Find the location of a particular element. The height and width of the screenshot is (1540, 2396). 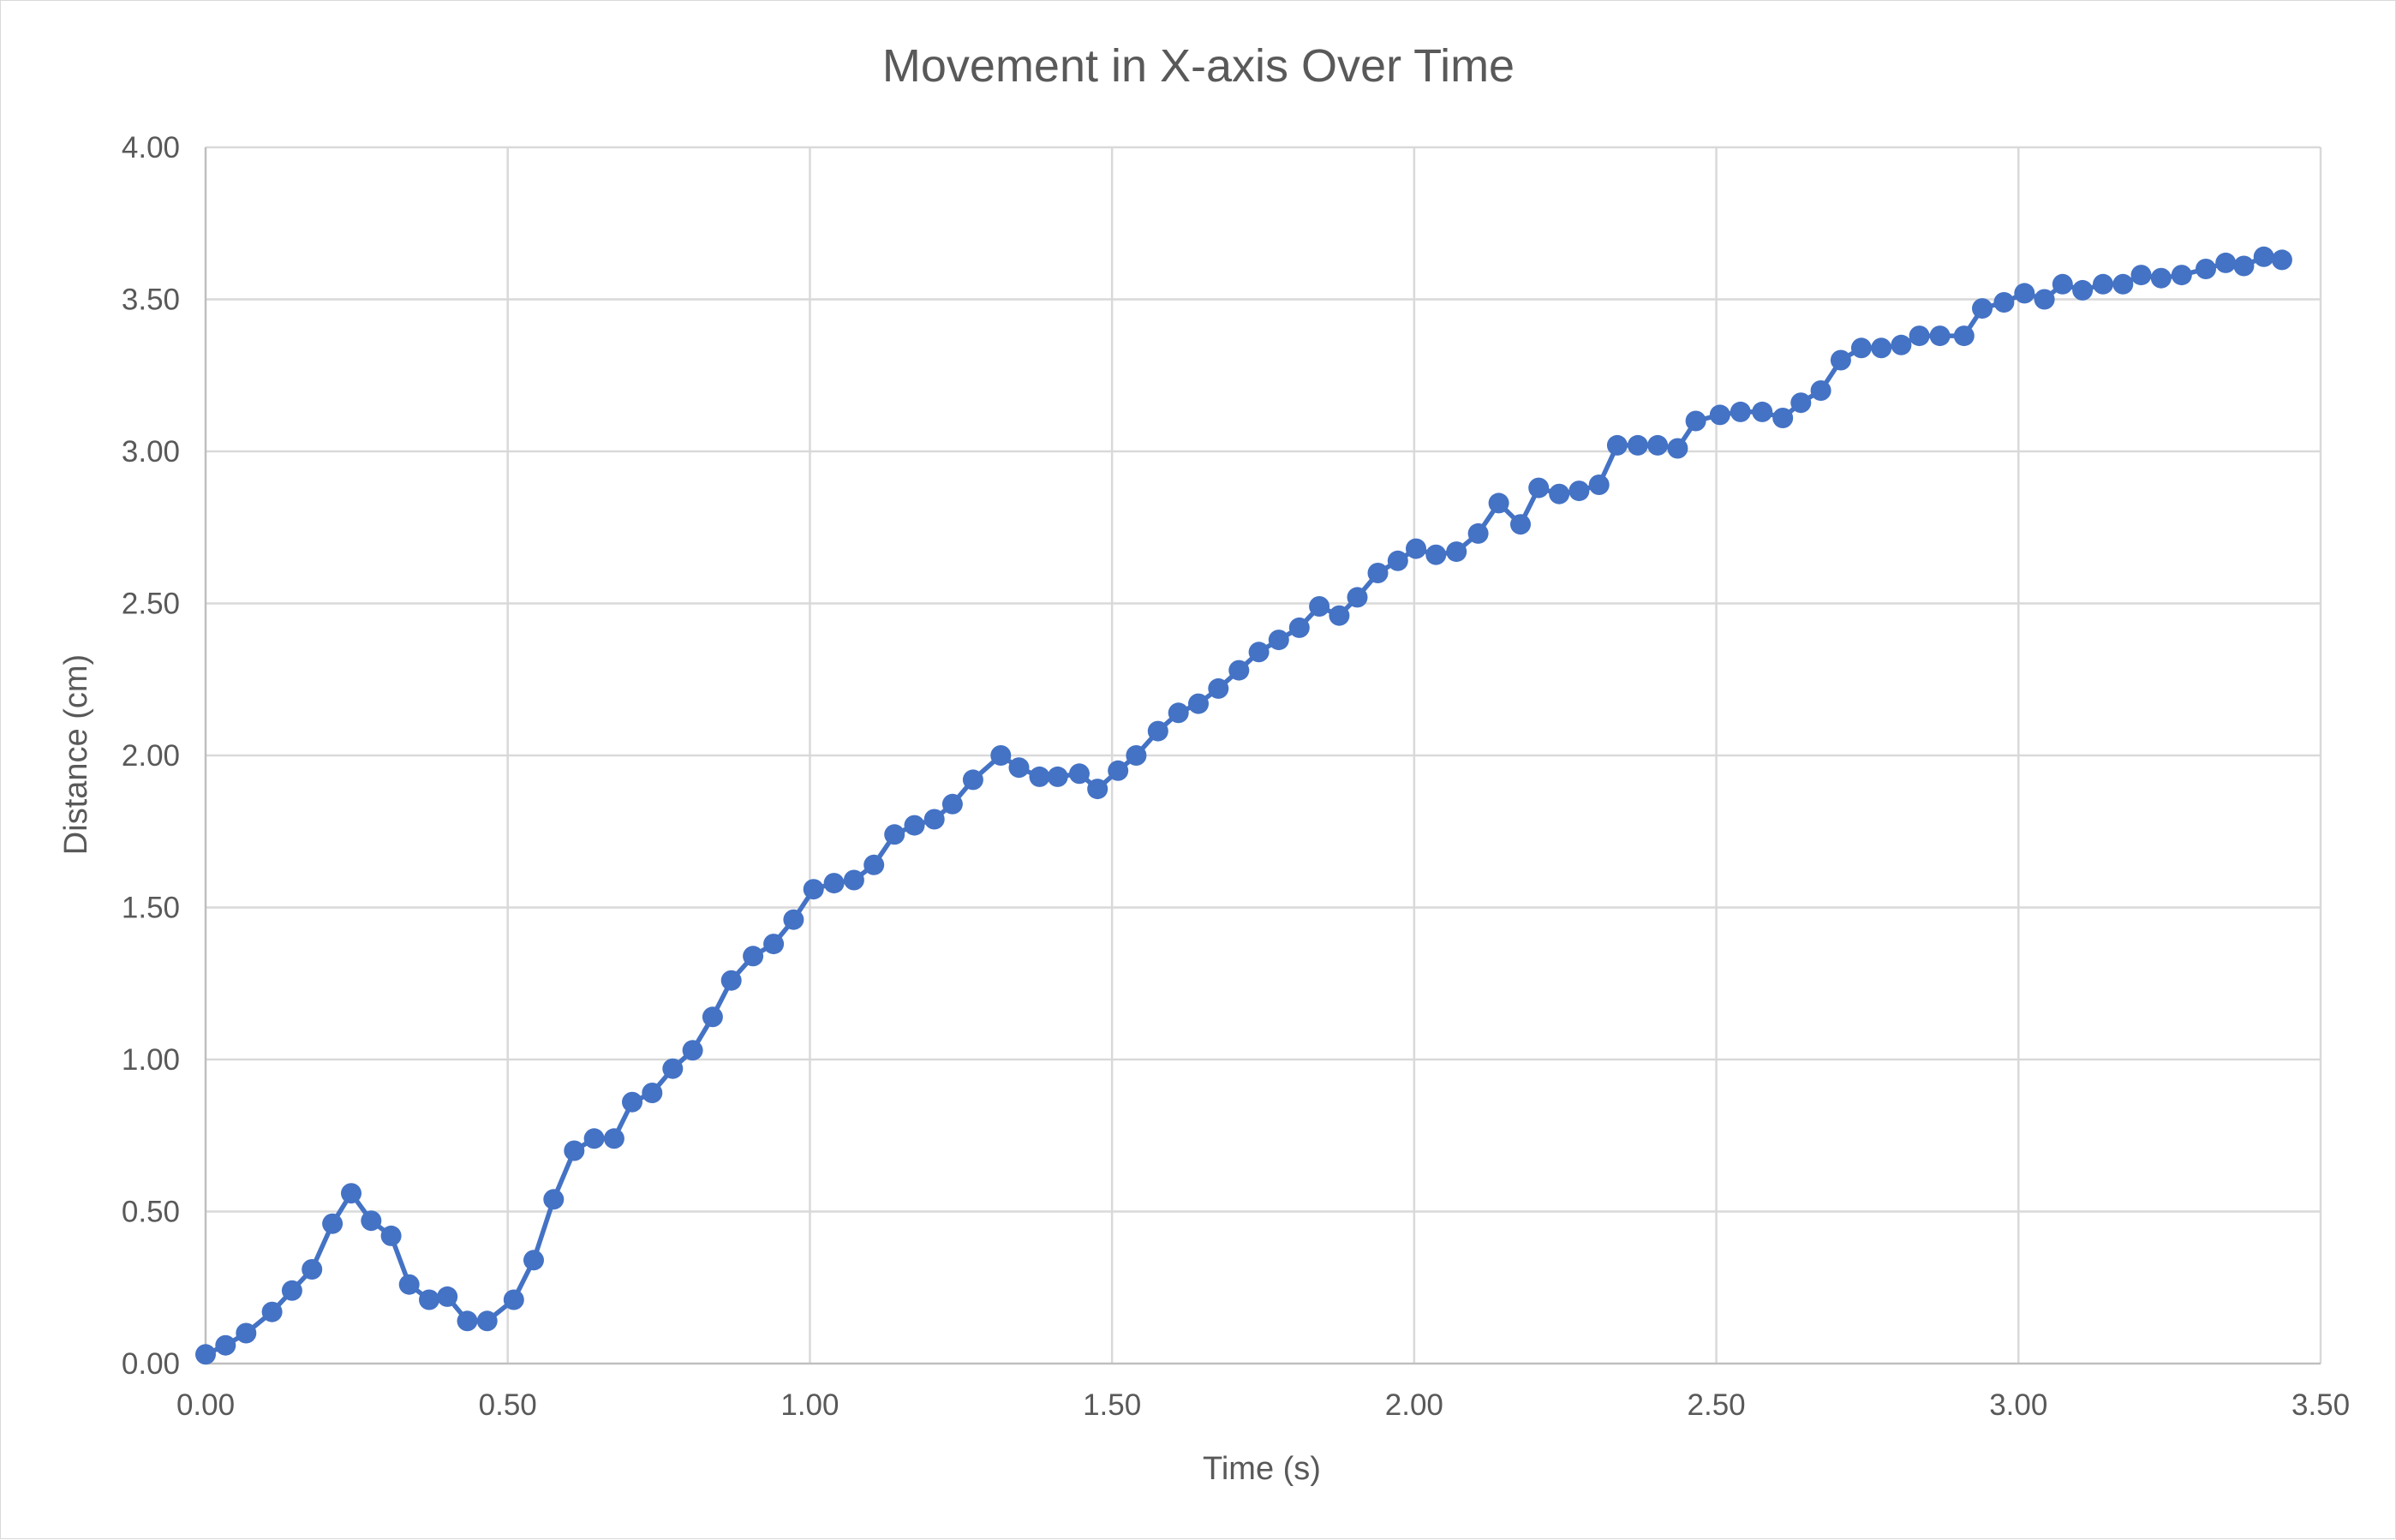

y-axis-title: Distance (cm) is located at coordinates (76, 754).